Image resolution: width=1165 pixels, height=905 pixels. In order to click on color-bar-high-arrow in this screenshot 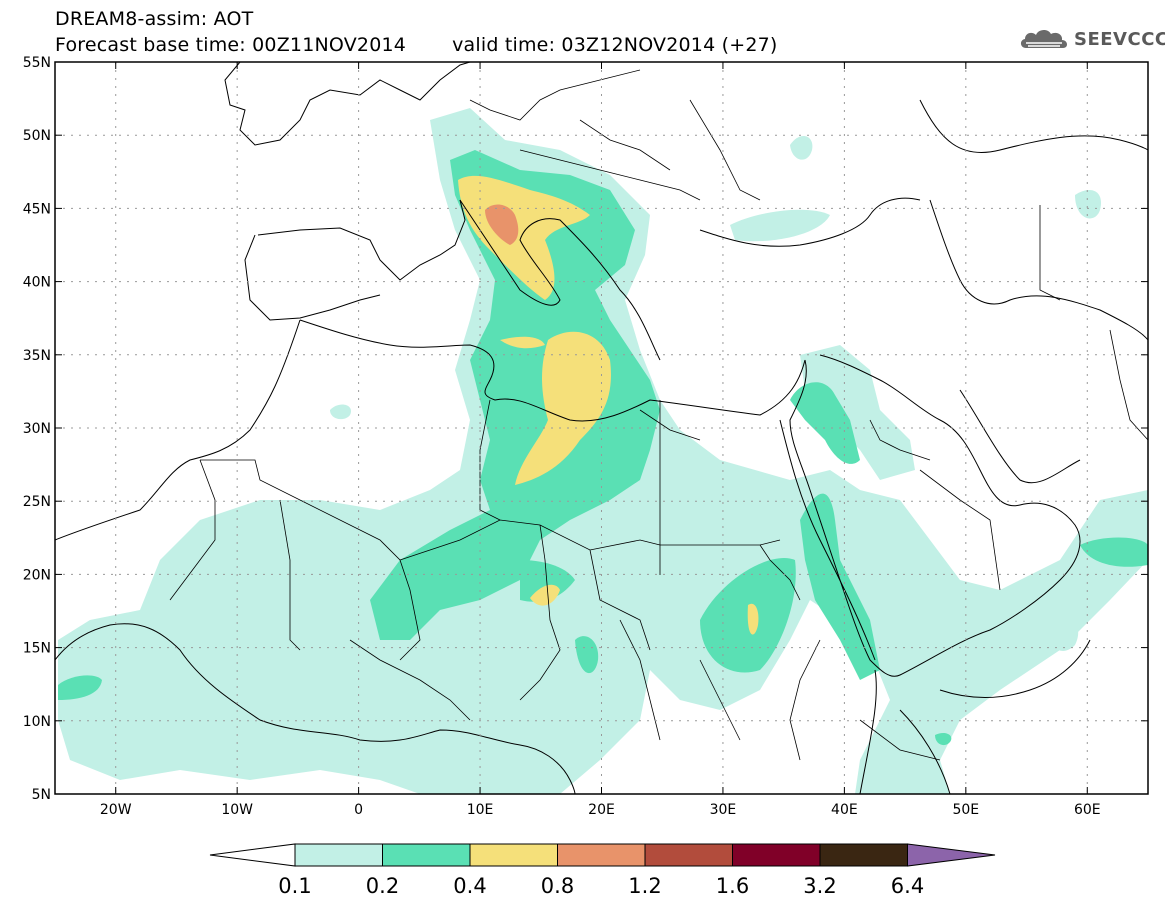, I will do `click(951, 855)`.